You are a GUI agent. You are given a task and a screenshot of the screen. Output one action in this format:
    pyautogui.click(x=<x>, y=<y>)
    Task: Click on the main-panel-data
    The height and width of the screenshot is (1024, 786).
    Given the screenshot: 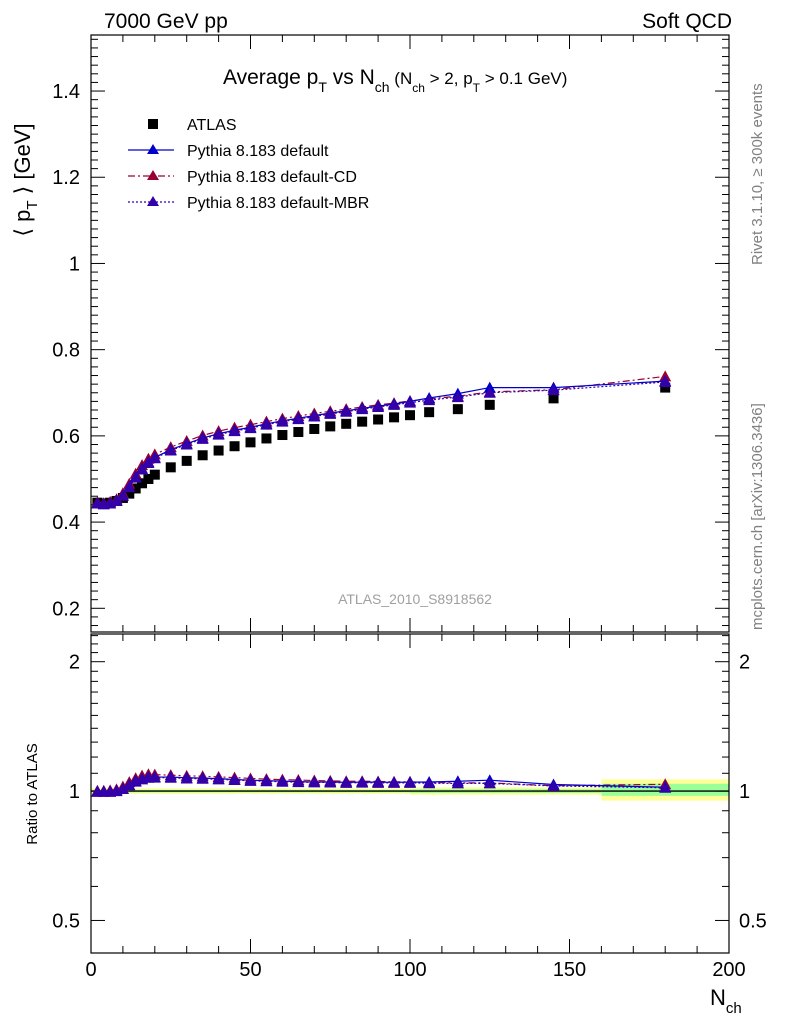 What is the action you would take?
    pyautogui.click(x=381, y=440)
    